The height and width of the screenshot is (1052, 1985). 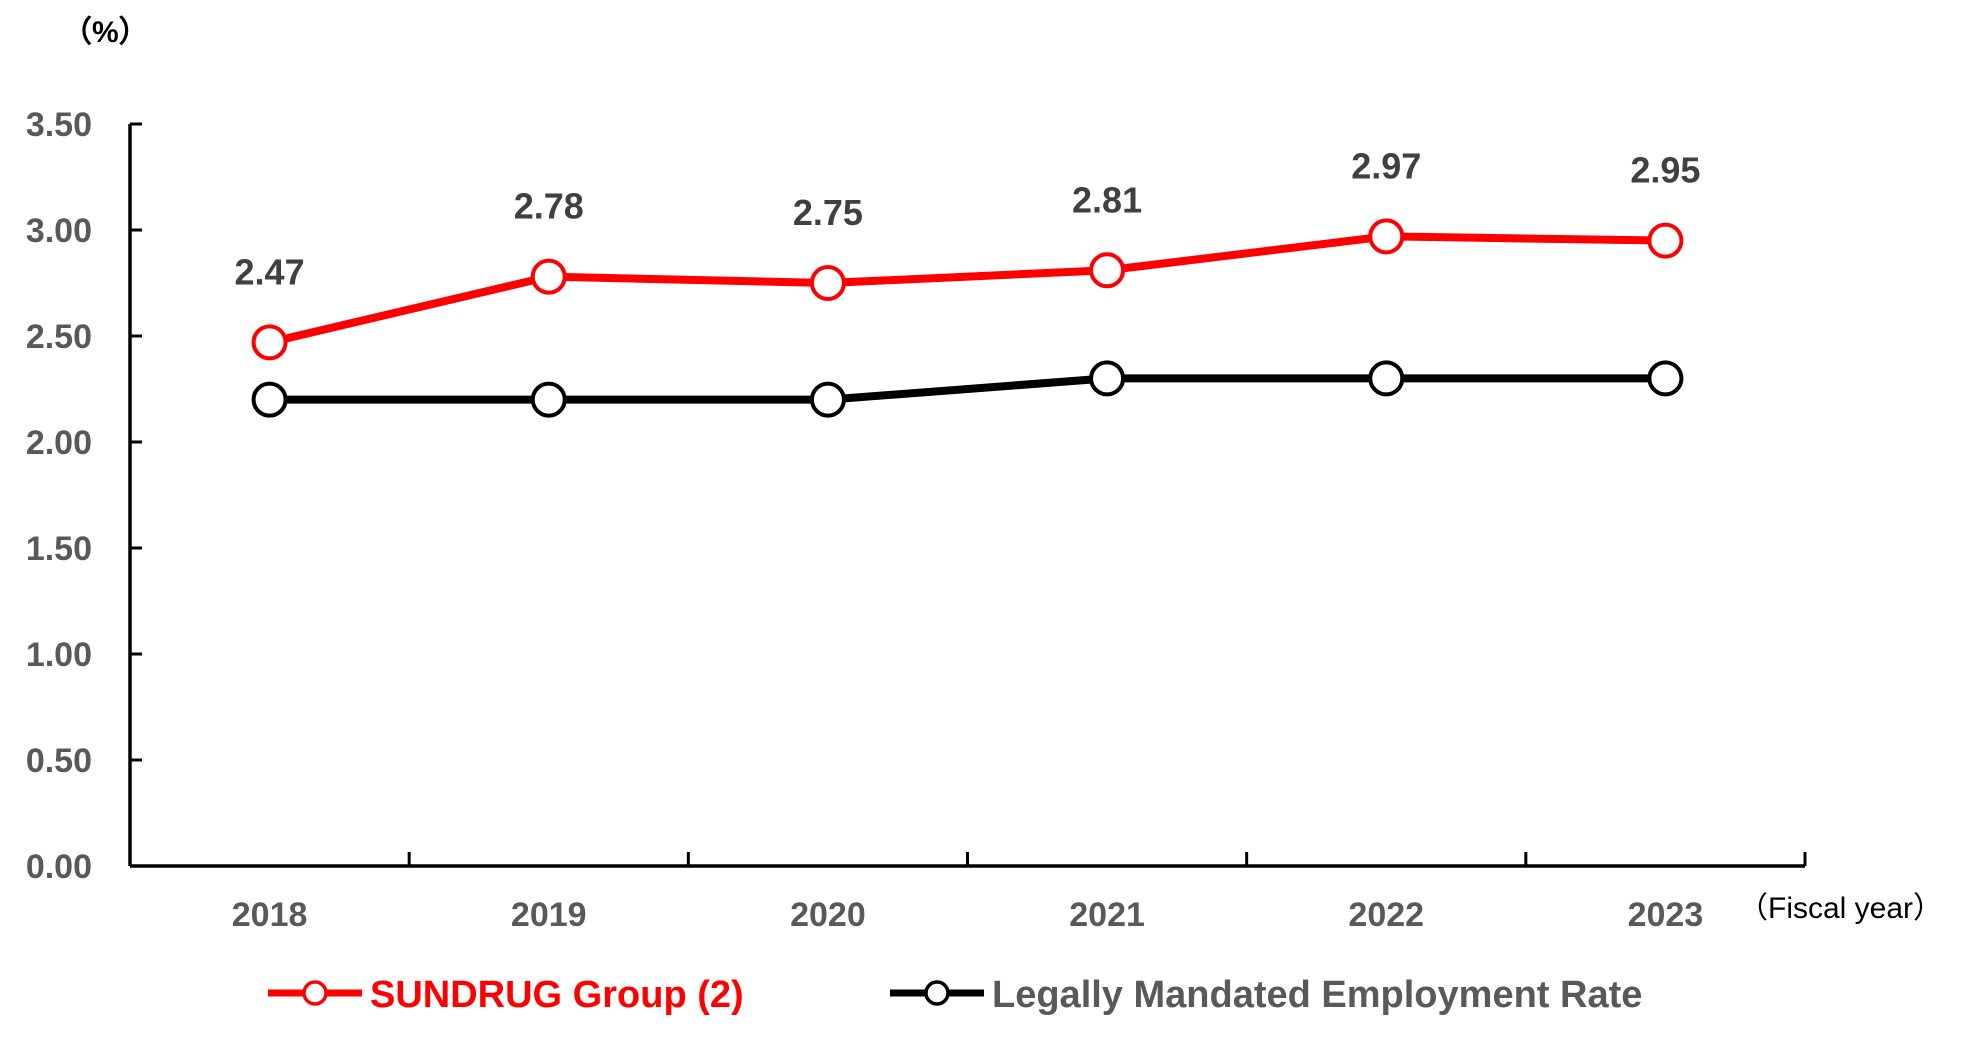 I want to click on y-tick-label: 0.00, so click(x=59, y=867).